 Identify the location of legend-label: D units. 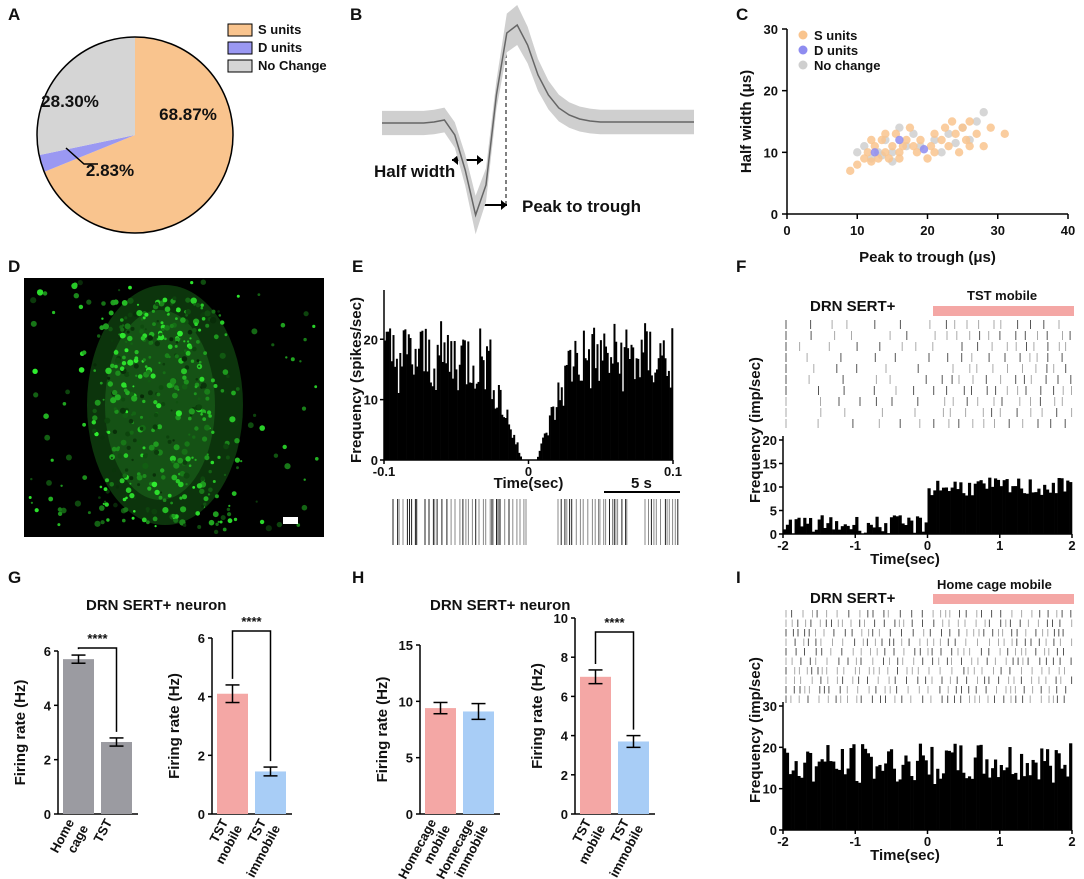
(836, 50).